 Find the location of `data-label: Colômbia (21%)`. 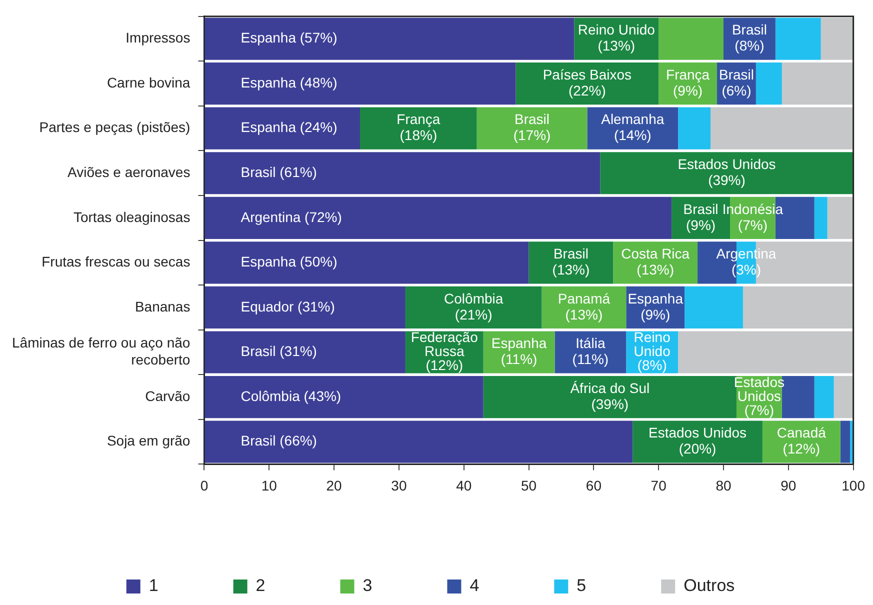

data-label: Colômbia (21%) is located at coordinates (474, 306).